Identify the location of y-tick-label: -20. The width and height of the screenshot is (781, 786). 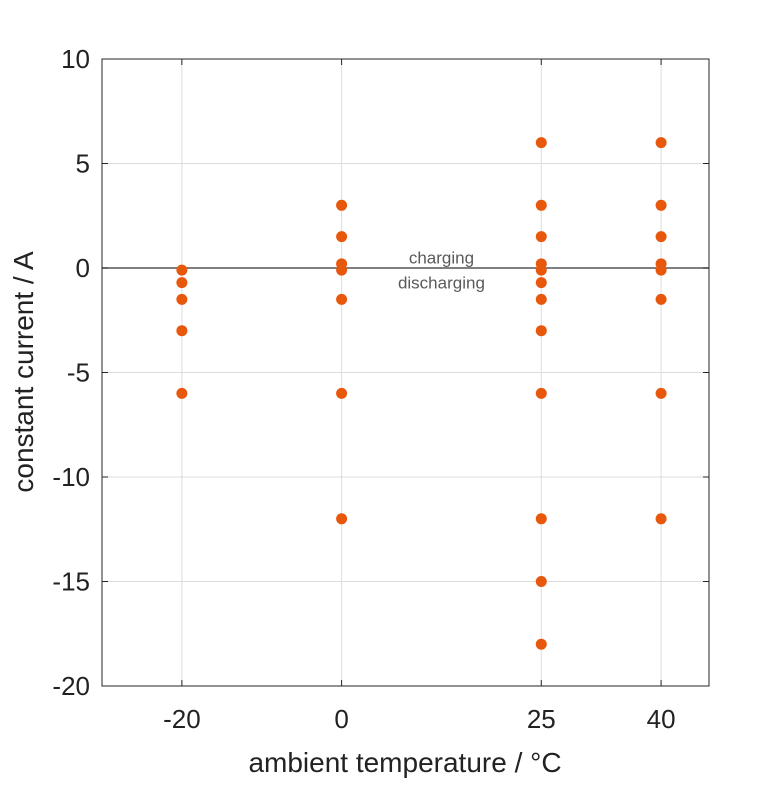
(71, 686).